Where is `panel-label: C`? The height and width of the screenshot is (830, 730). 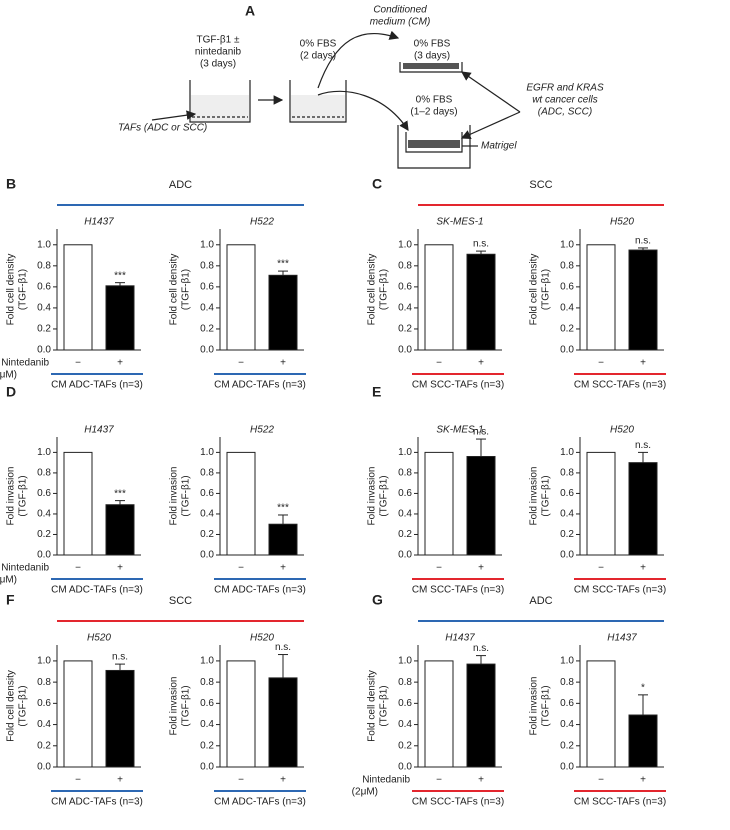
panel-label: C is located at coordinates (377, 184).